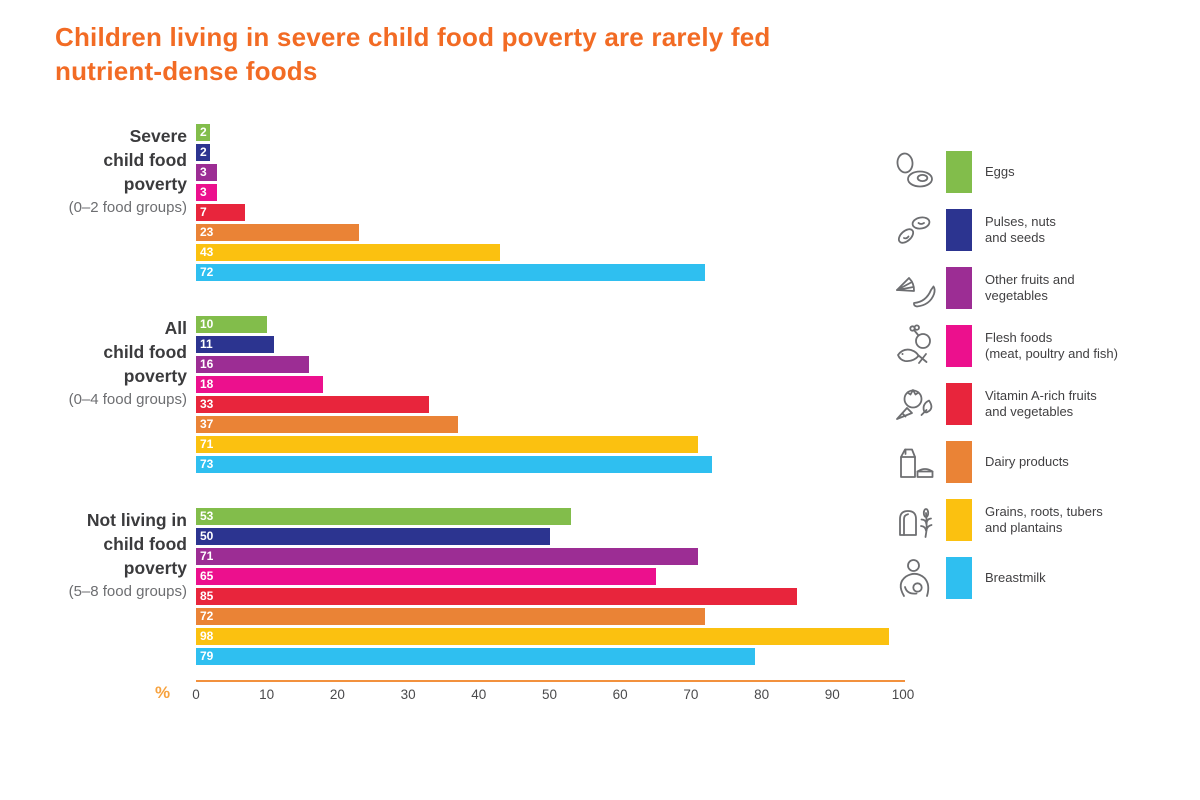 The width and height of the screenshot is (1200, 800). What do you see at coordinates (762, 694) in the screenshot?
I see `x-tick-80: 80` at bounding box center [762, 694].